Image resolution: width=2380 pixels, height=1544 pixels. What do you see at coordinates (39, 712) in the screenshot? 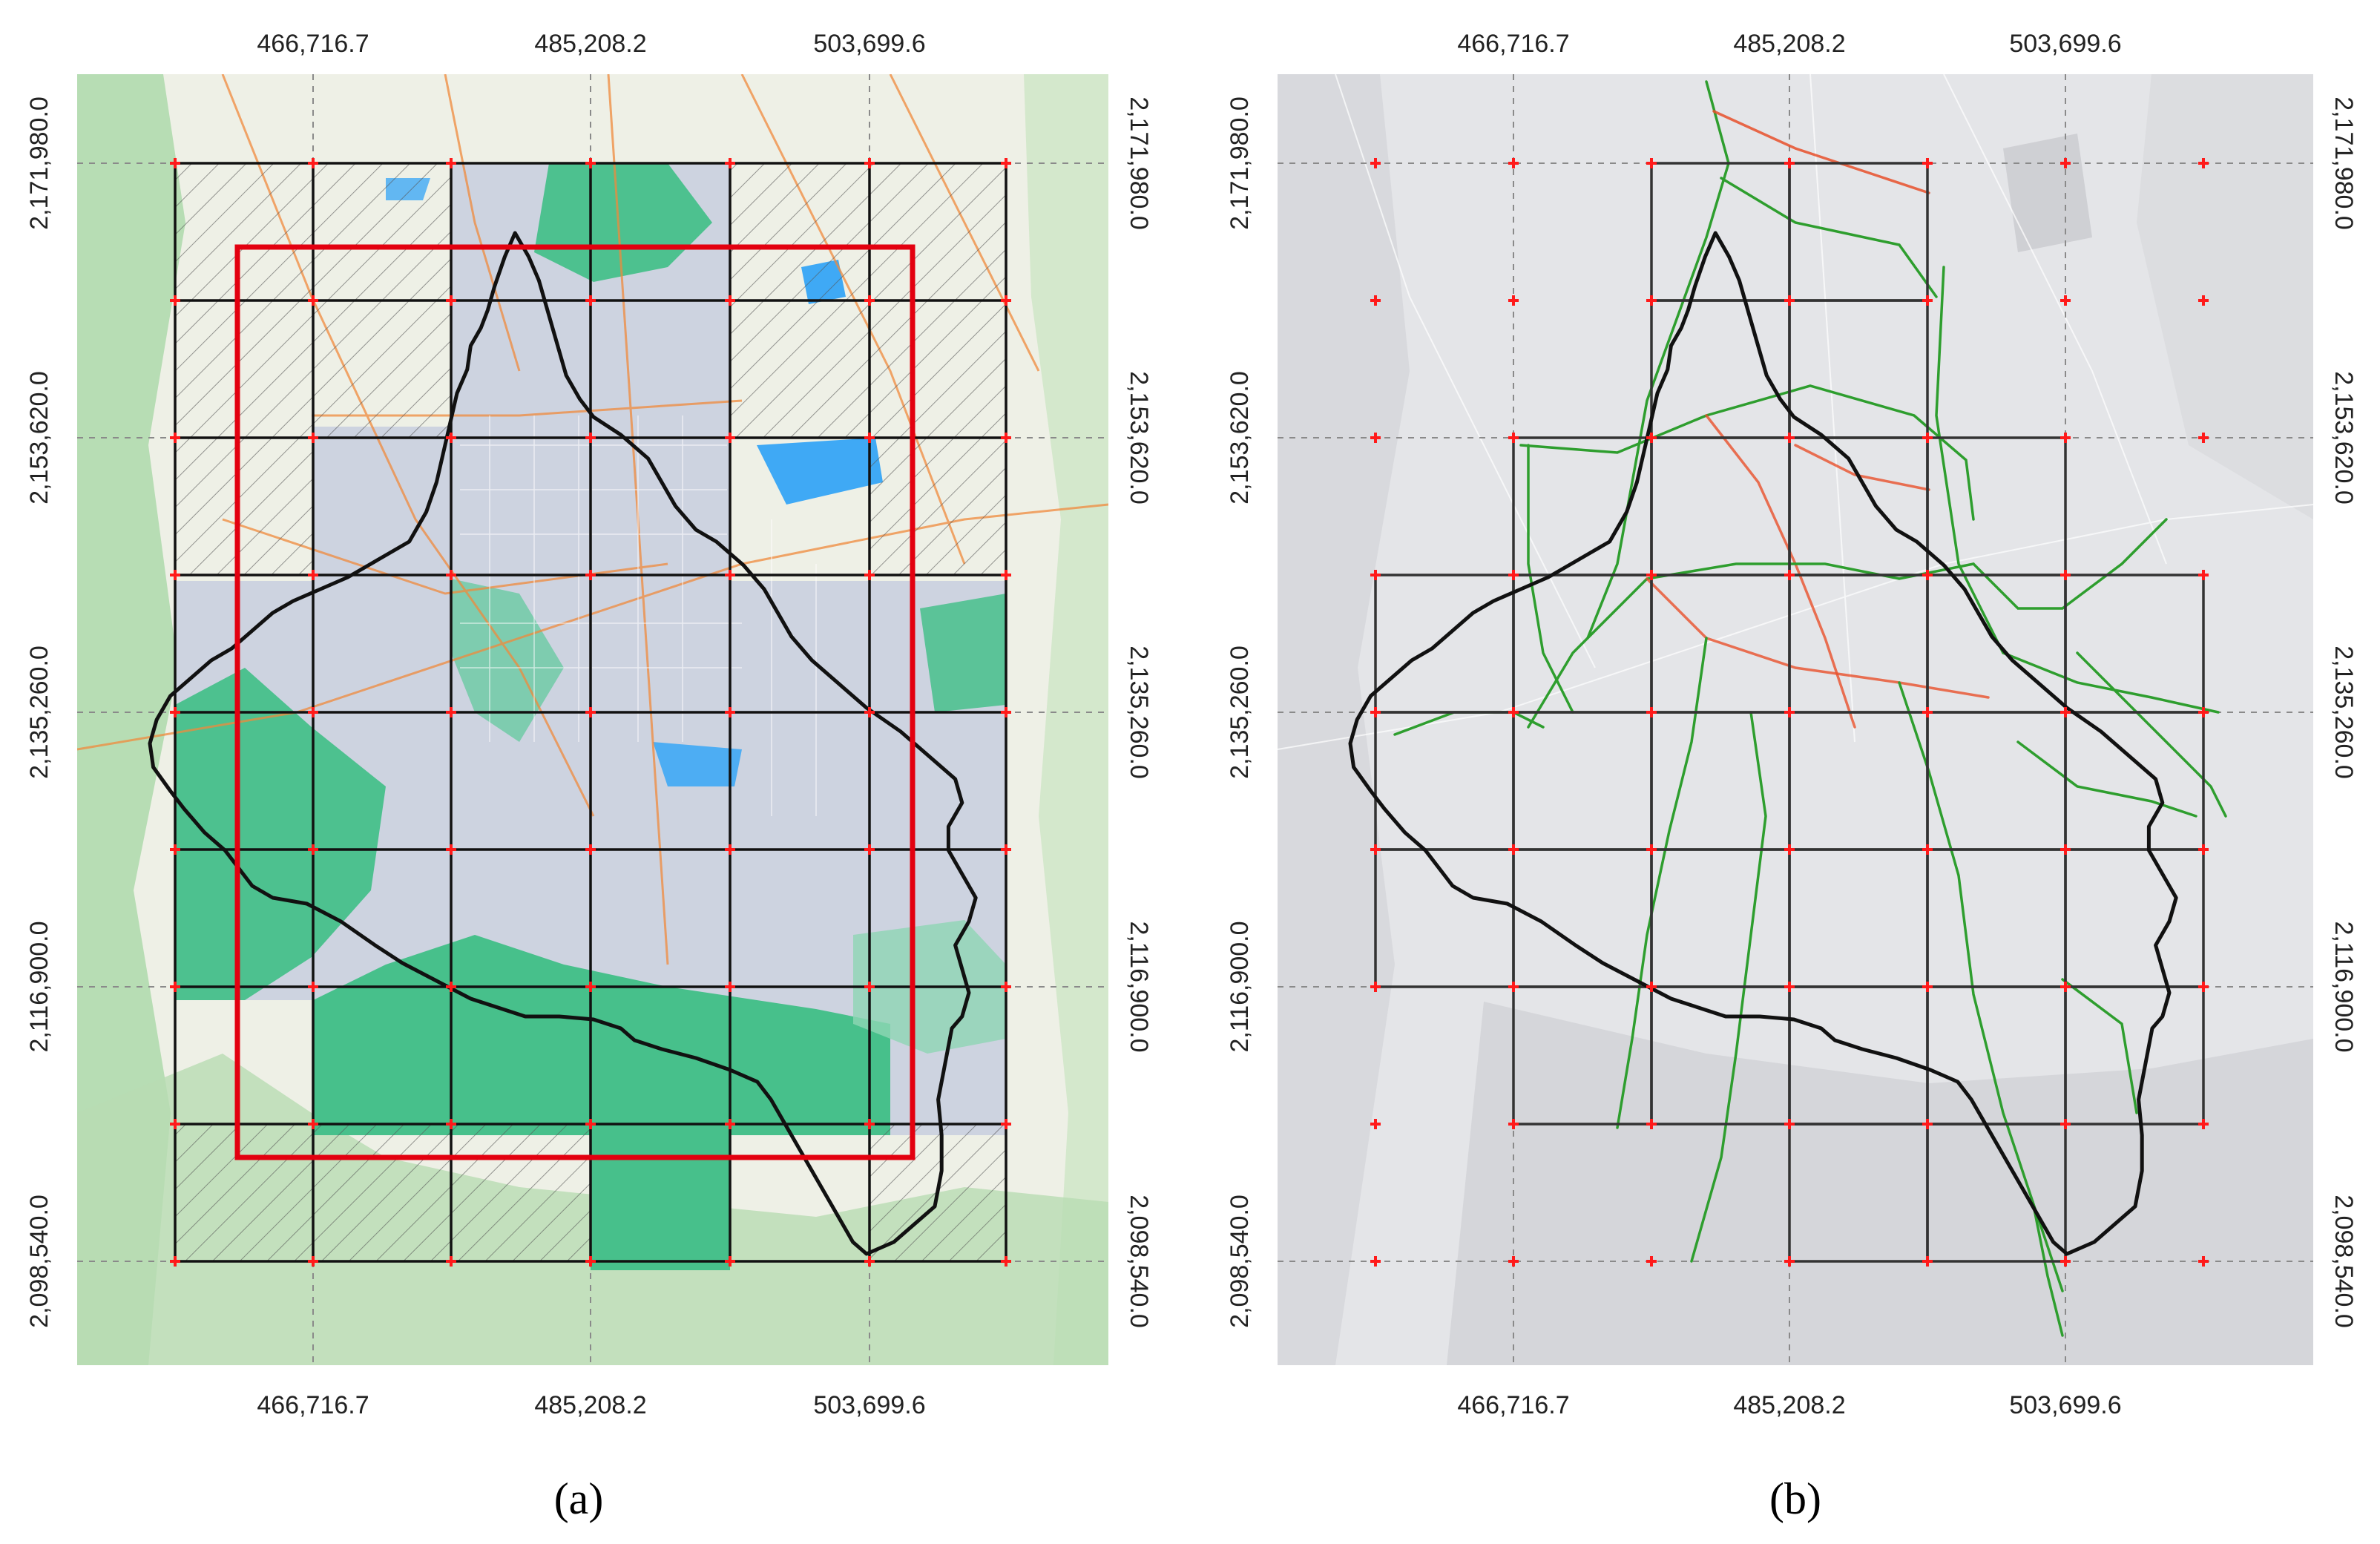
I see `y-tick-label-left: 2,135,260.0` at bounding box center [39, 712].